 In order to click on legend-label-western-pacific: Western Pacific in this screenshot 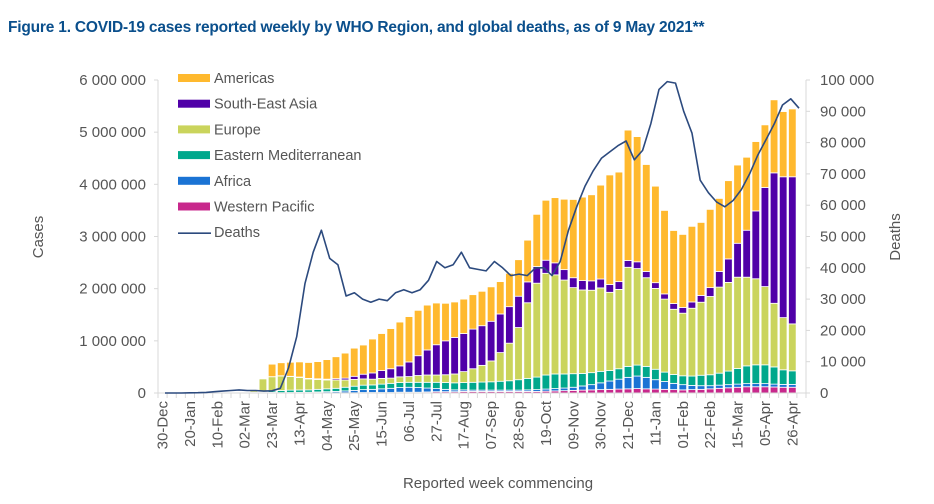, I will do `click(264, 208)`.